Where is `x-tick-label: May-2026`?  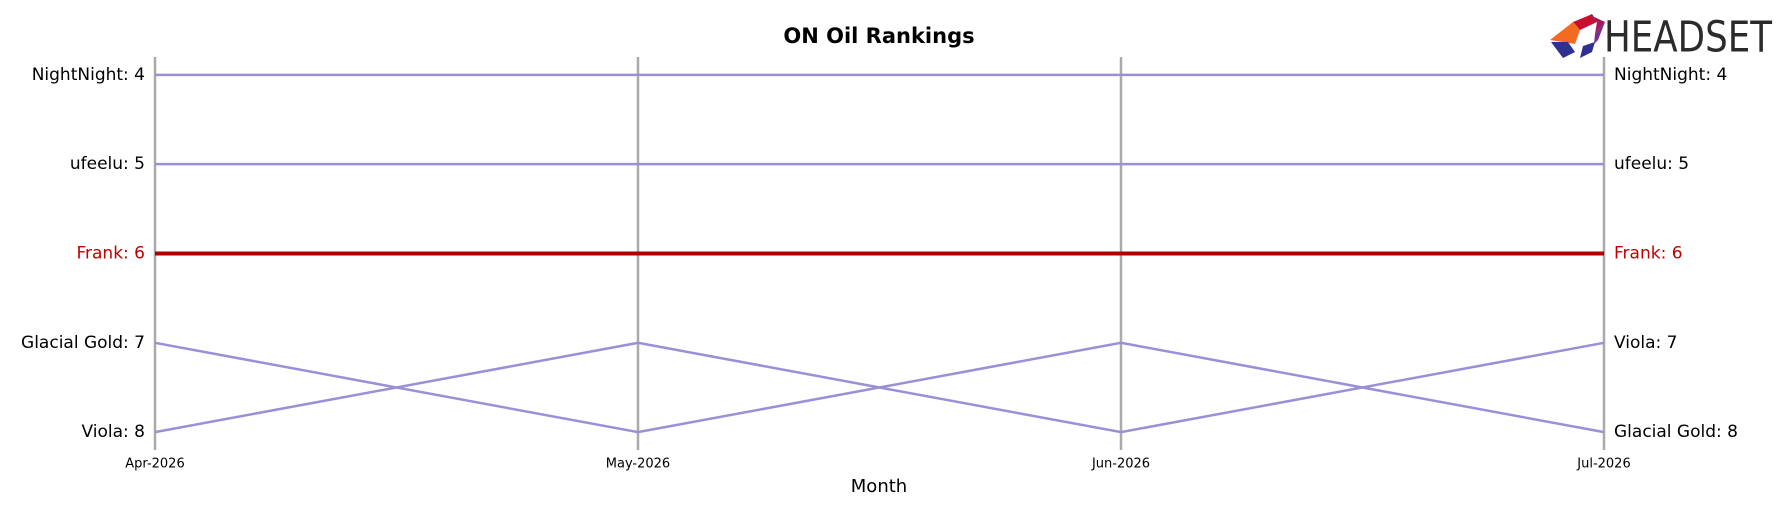 x-tick-label: May-2026 is located at coordinates (638, 464).